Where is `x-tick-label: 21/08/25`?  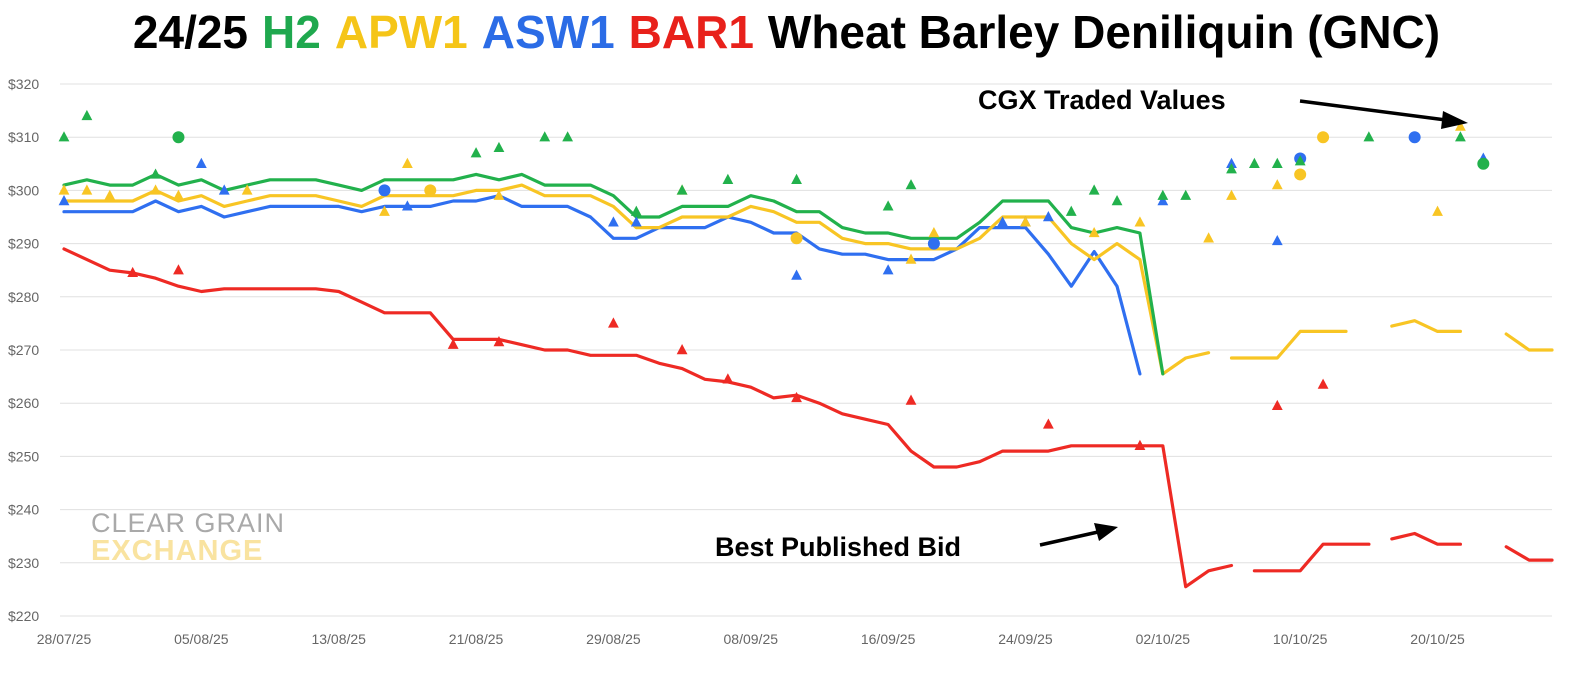
x-tick-label: 21/08/25 is located at coordinates (476, 639).